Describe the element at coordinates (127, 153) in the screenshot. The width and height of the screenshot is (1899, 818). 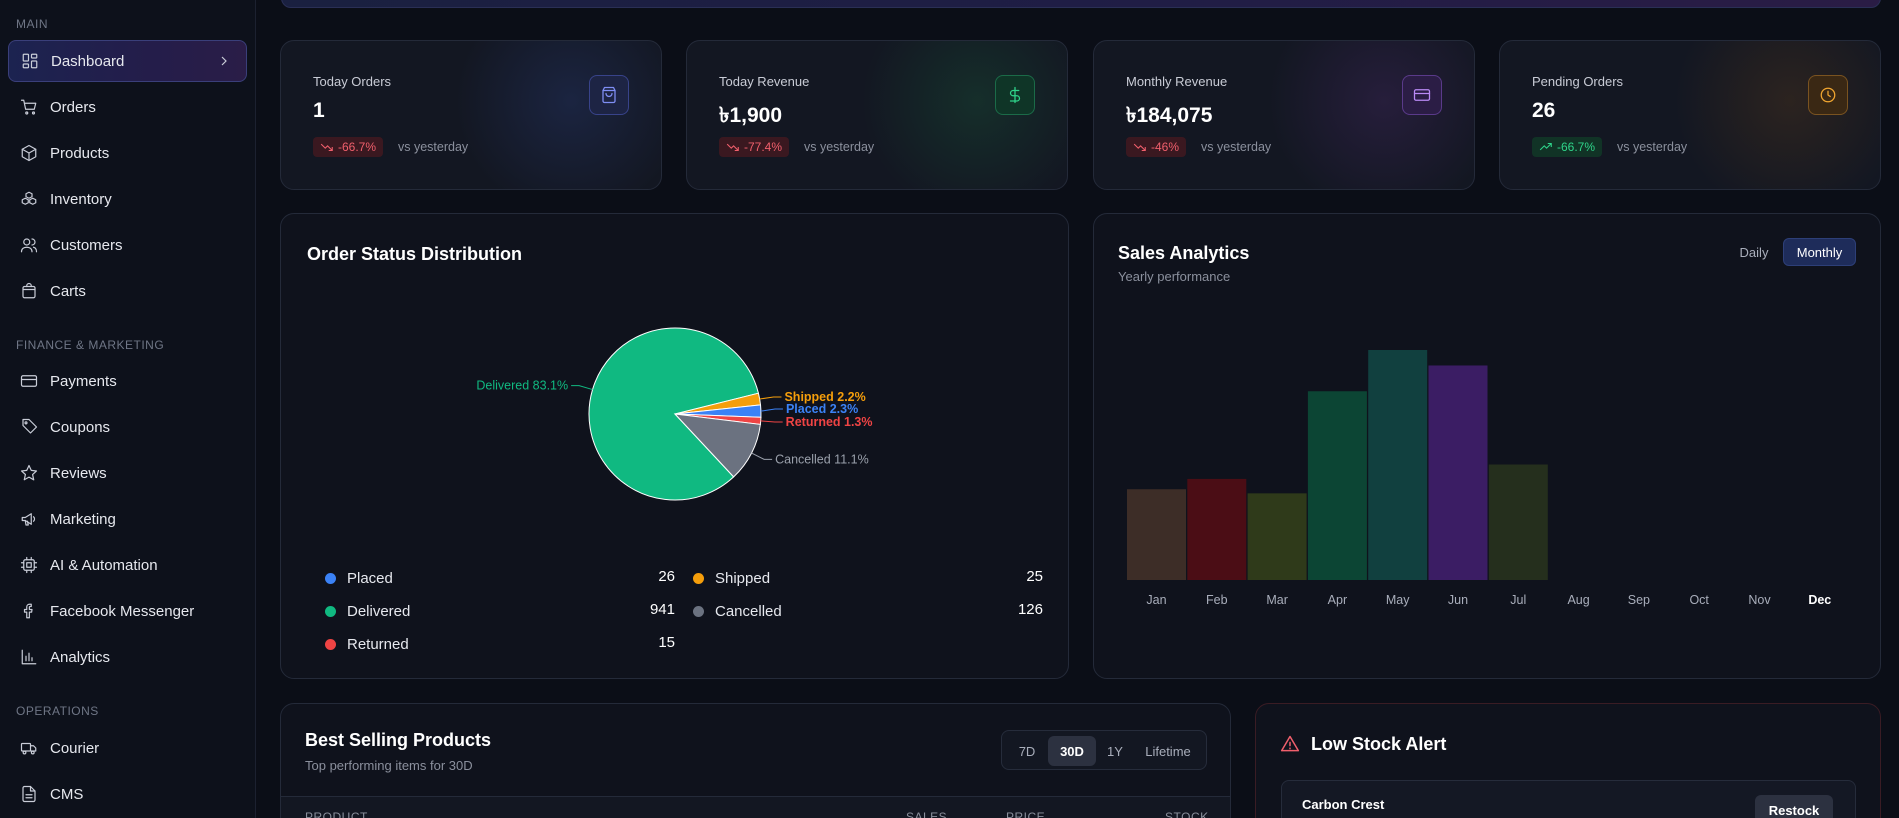
I see `sidebar-item-products: Products` at that location.